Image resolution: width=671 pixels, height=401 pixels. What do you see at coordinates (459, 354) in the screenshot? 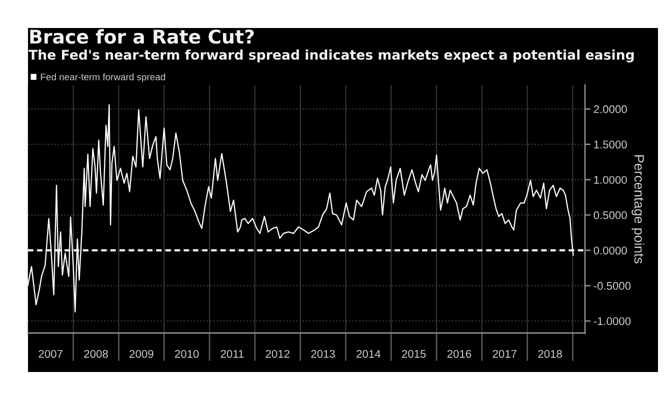
I see `x-tick-label: 2016` at bounding box center [459, 354].